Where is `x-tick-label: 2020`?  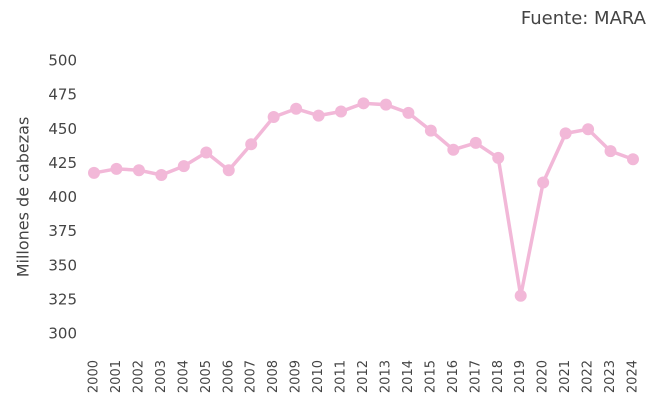 x-tick-label: 2020 is located at coordinates (543, 376).